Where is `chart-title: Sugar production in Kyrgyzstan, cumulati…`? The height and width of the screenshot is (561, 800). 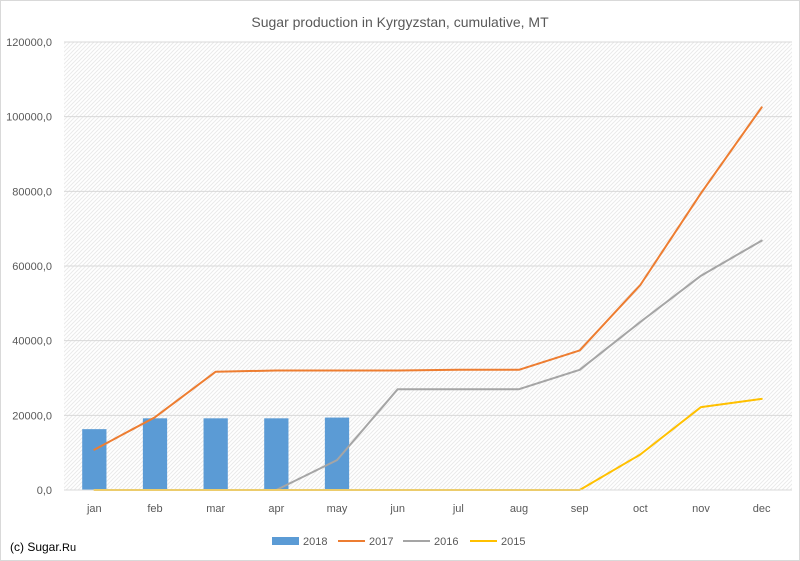
chart-title: Sugar production in Kyrgyzstan, cumulati… is located at coordinates (400, 22).